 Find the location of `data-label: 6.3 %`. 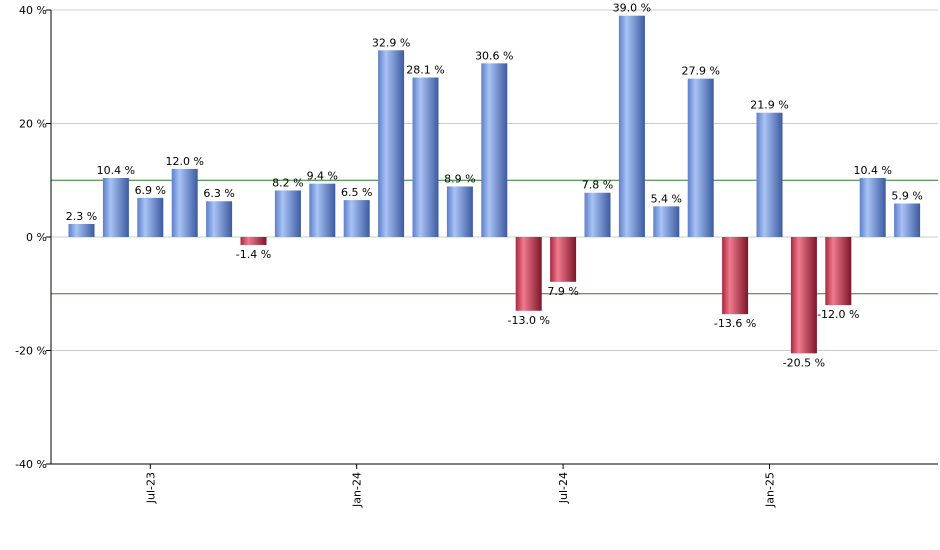

data-label: 6.3 % is located at coordinates (218, 193).